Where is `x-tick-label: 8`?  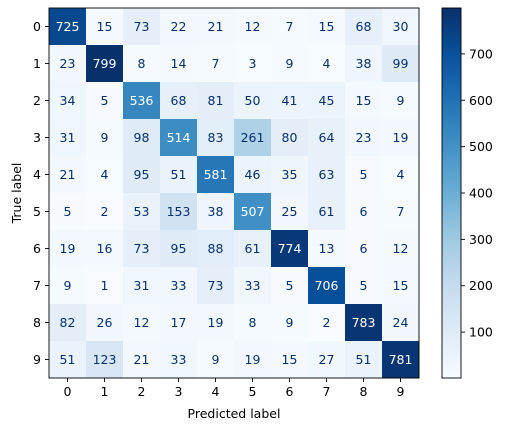 x-tick-label: 8 is located at coordinates (364, 391).